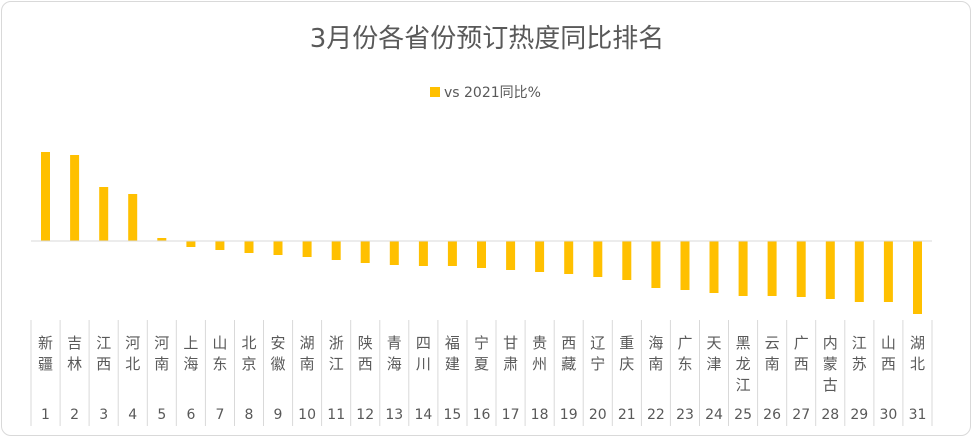  I want to click on rank-label: 7, so click(219, 415).